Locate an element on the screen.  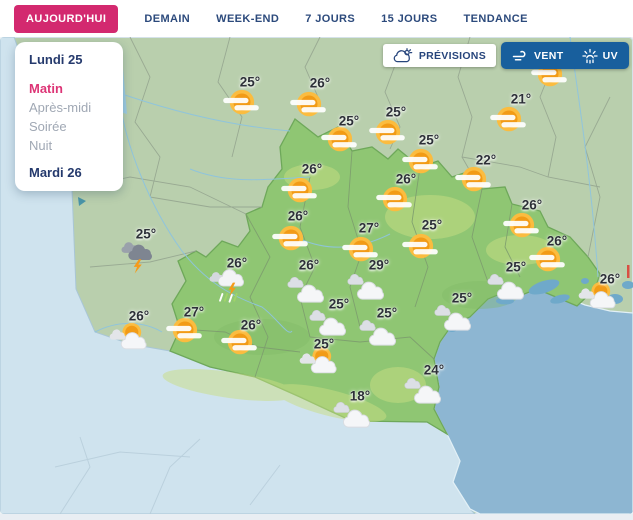
day-part-nuit: Nuit is located at coordinates (41, 145).